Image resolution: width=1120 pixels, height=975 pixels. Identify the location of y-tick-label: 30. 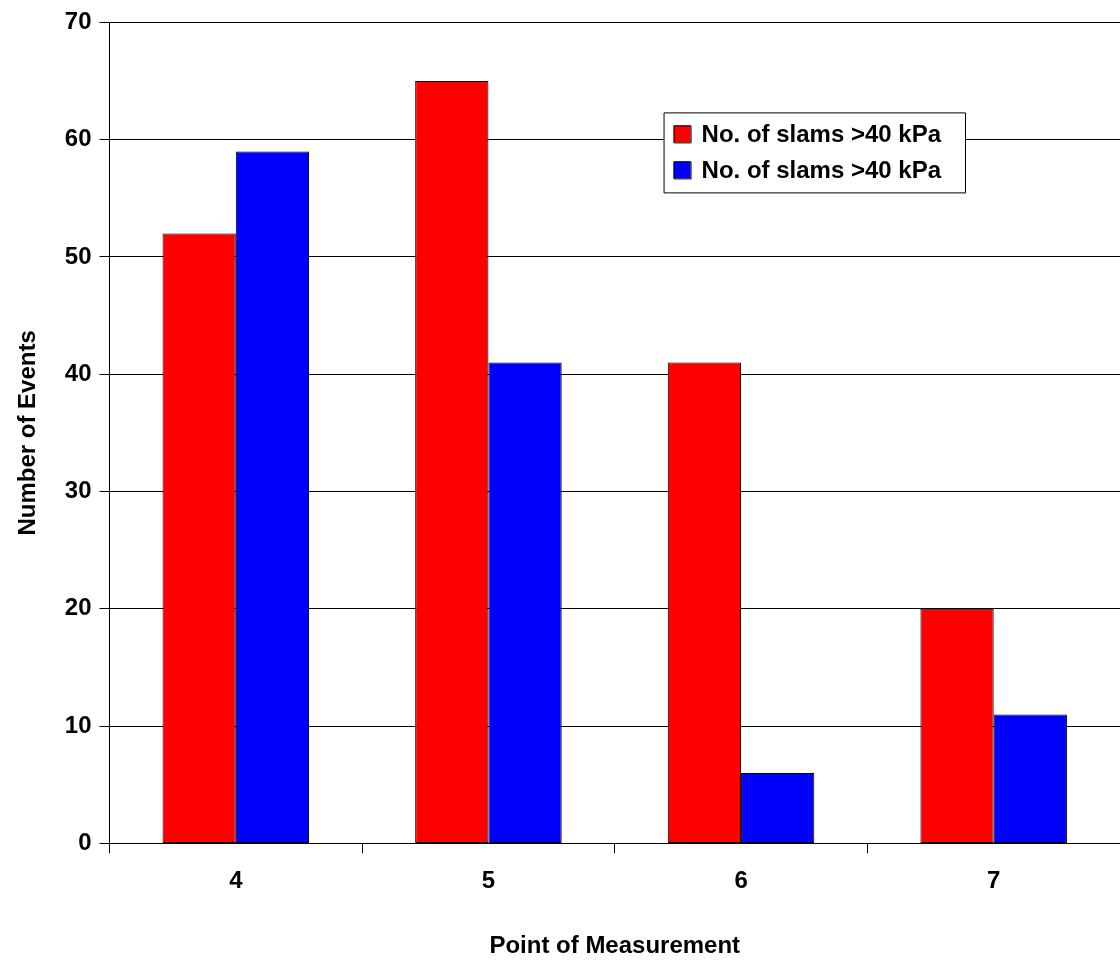
(78, 490).